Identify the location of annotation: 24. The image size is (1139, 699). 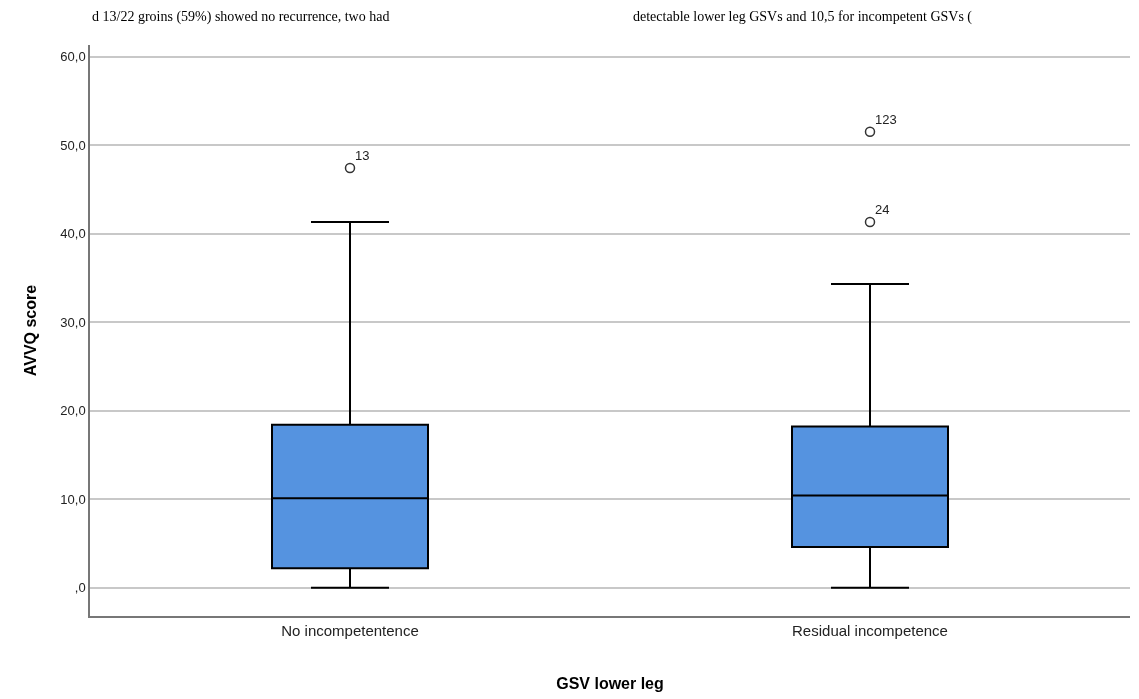
(882, 209).